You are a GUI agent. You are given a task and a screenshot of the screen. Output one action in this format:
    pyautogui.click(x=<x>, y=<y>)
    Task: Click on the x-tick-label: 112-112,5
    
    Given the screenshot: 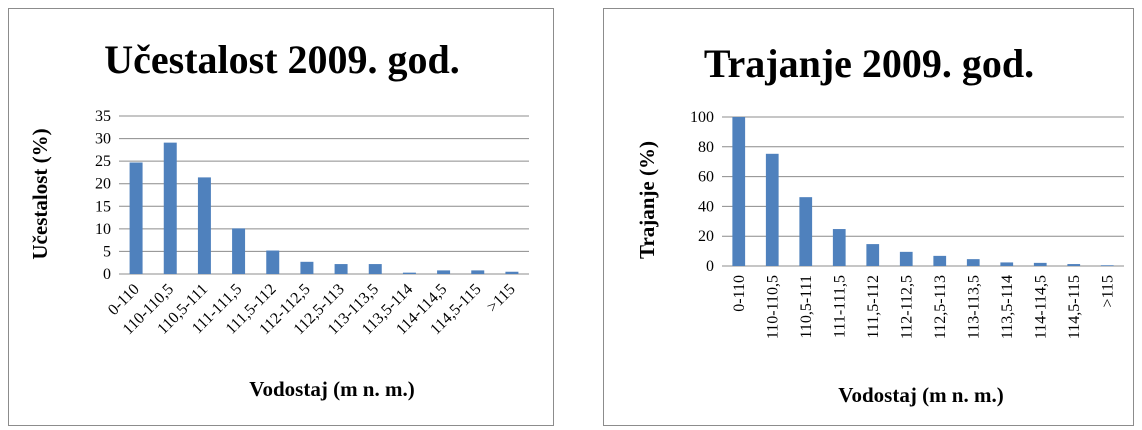 What is the action you would take?
    pyautogui.click(x=906, y=307)
    